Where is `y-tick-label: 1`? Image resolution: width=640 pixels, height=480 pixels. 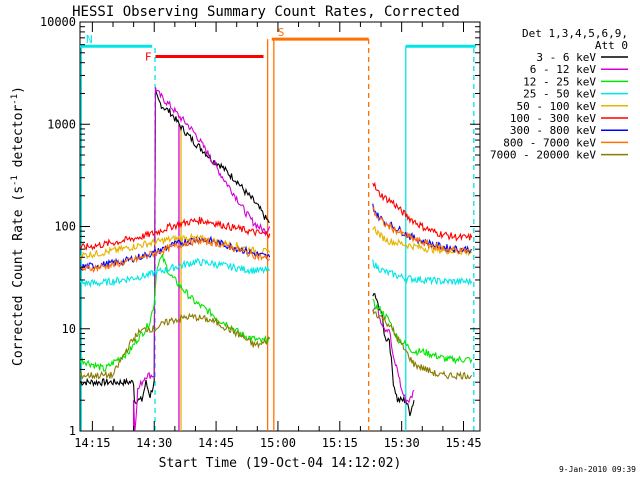 y-tick-label: 1 is located at coordinates (72, 431).